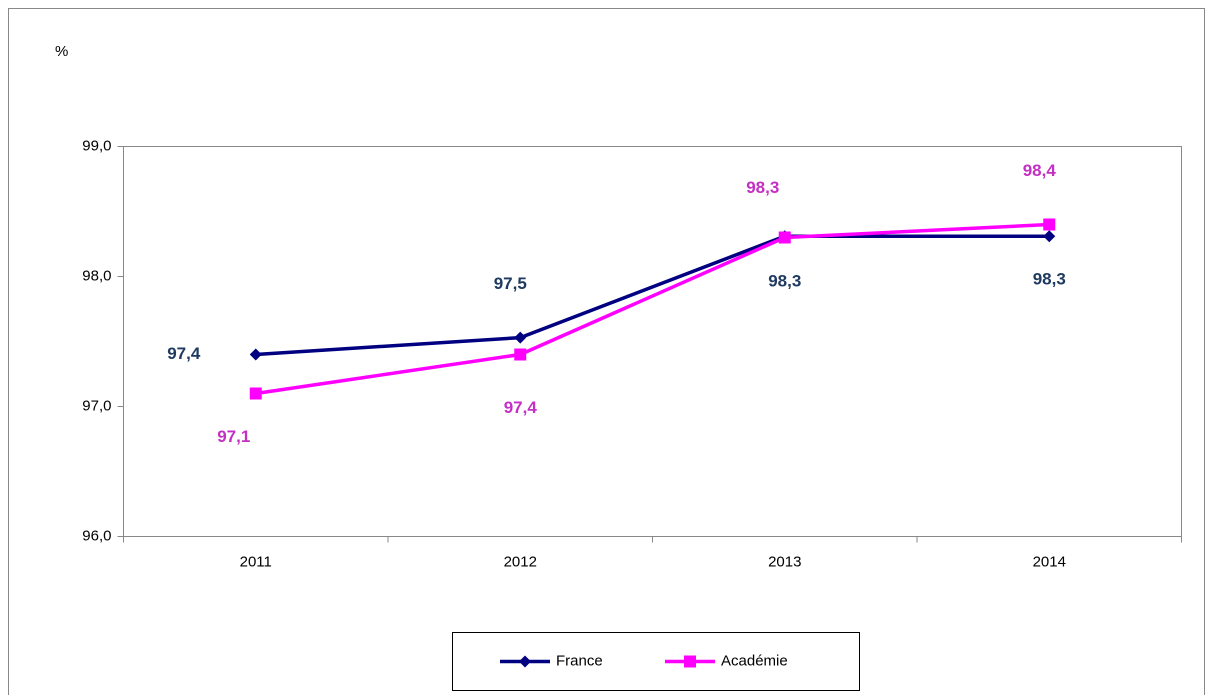 Image resolution: width=1213 pixels, height=695 pixels. What do you see at coordinates (96, 275) in the screenshot?
I see `y-tick-label: 98,0` at bounding box center [96, 275].